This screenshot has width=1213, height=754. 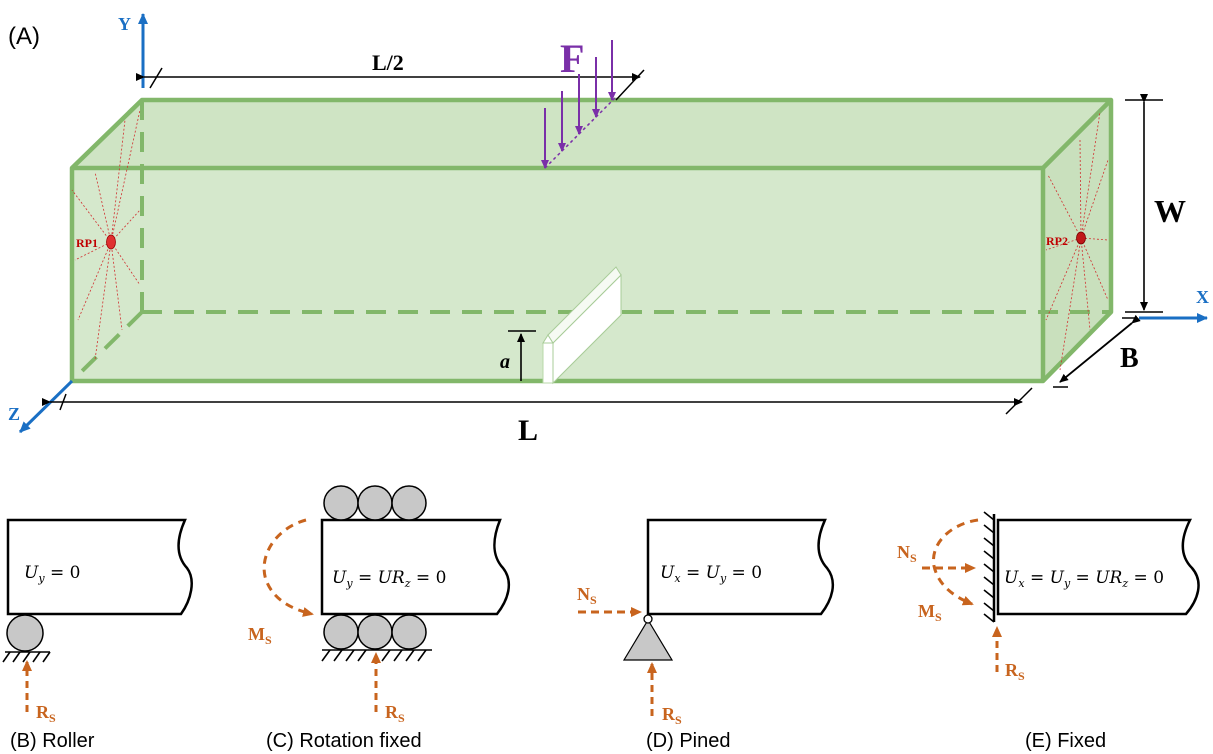 I want to click on pined-beam-section, so click(x=740, y=567).